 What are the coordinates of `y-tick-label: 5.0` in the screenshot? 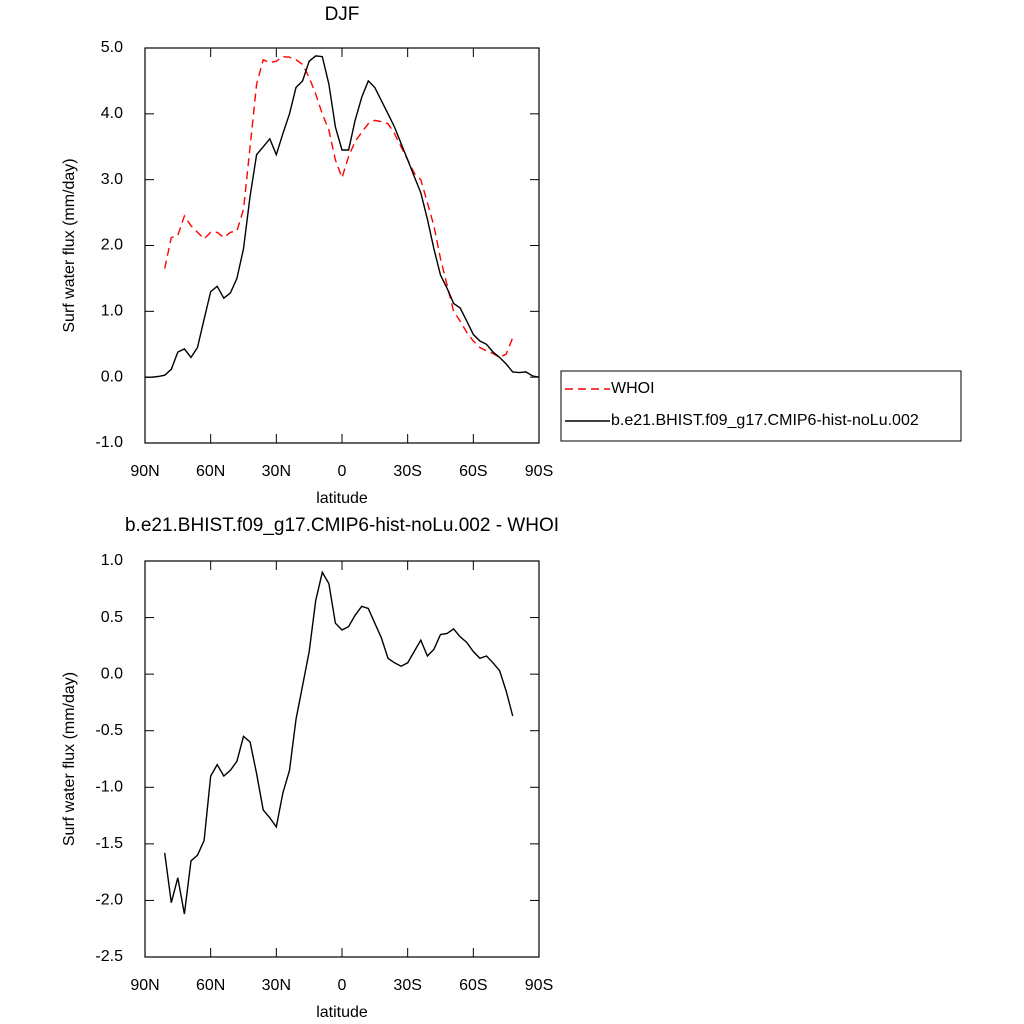 It's located at (112, 47).